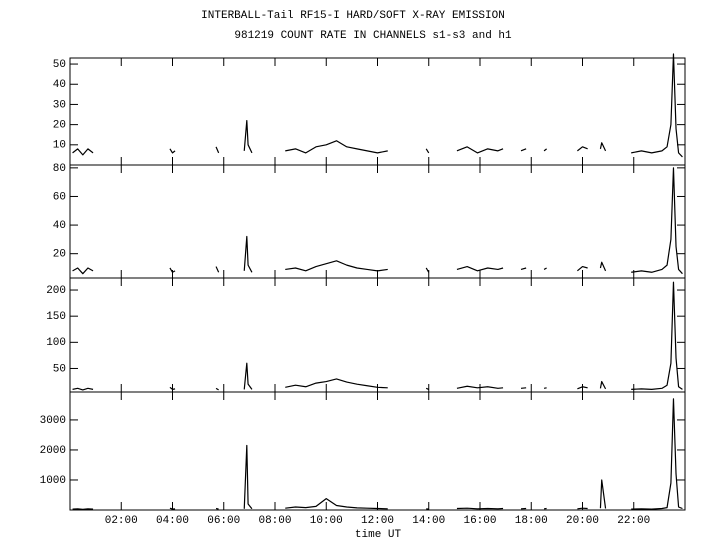 The image size is (720, 555). Describe the element at coordinates (326, 521) in the screenshot. I see `x-tick-label: 10:00` at that location.